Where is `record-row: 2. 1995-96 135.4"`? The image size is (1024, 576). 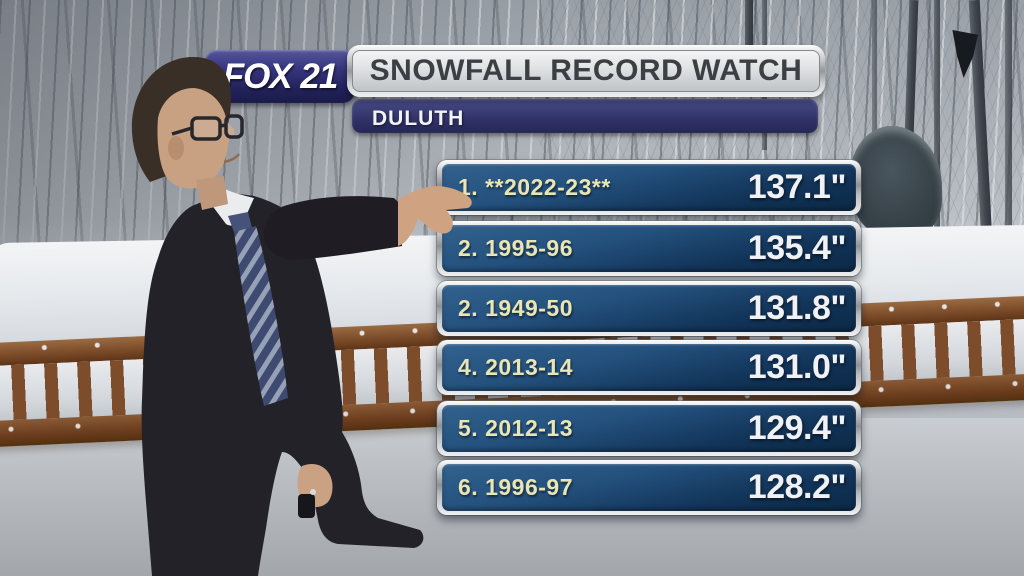
record-row: 2. 1995-96 135.4" is located at coordinates (649, 248).